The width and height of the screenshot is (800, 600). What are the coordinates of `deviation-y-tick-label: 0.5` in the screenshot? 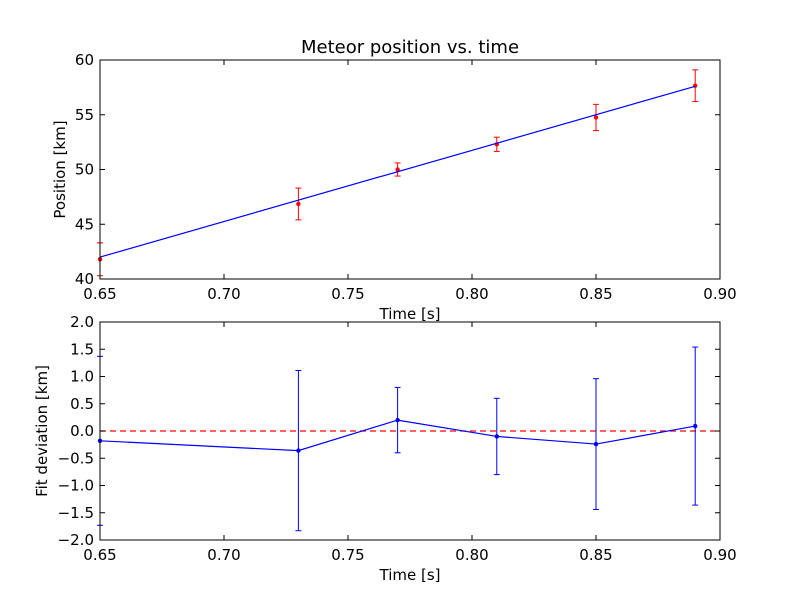 It's located at (82, 404).